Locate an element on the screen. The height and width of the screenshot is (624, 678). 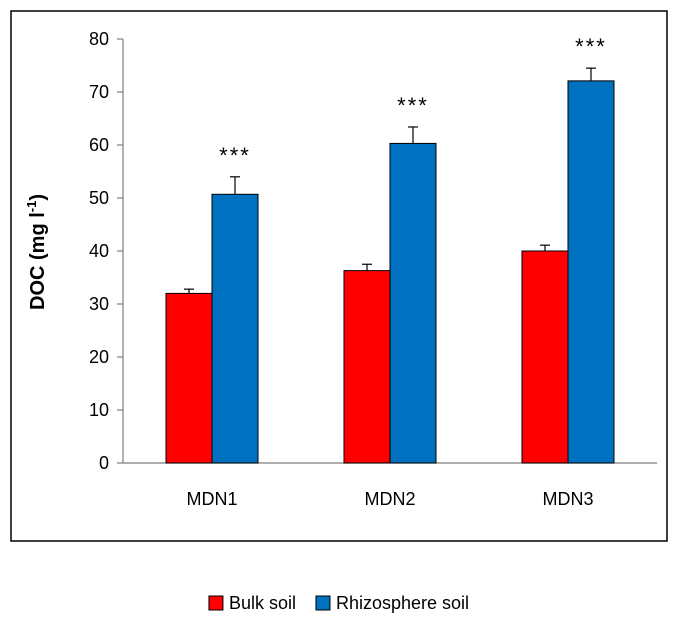
x-tick-label: MDN1 is located at coordinates (211, 499).